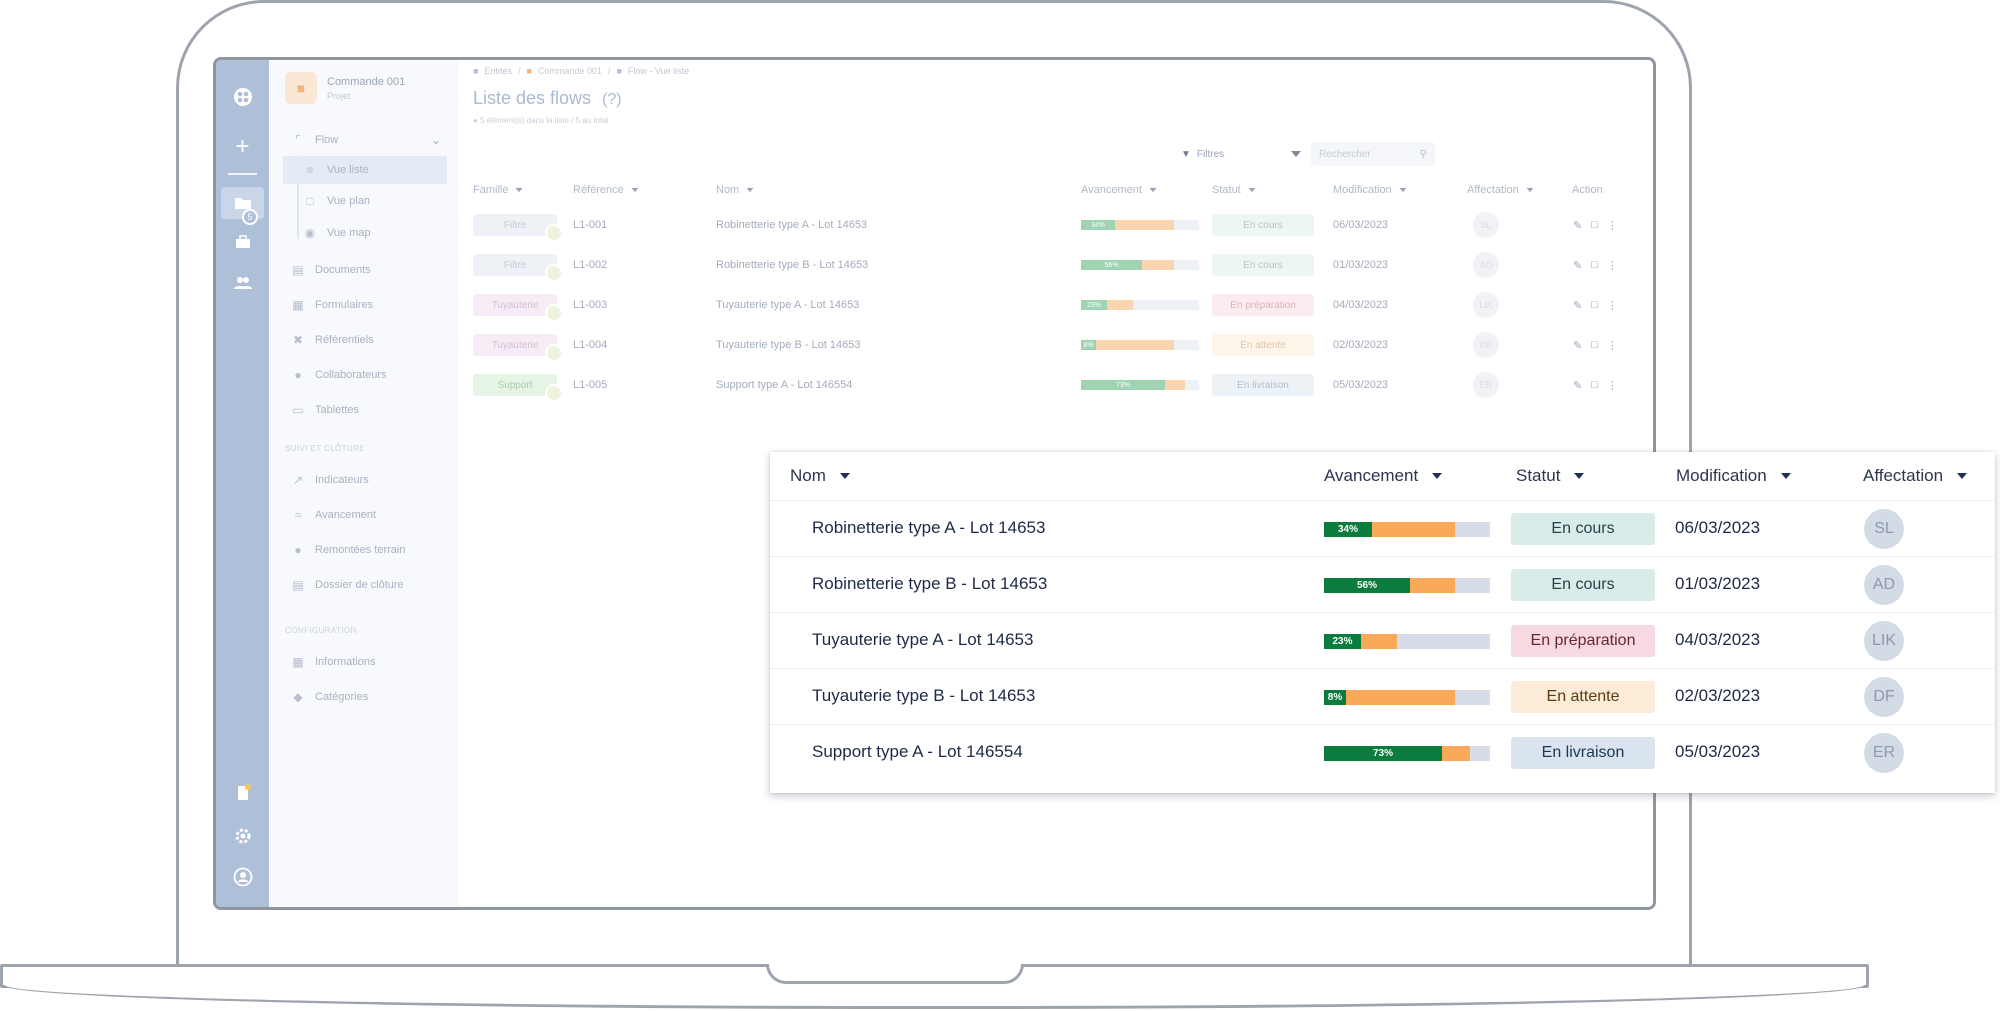 The height and width of the screenshot is (1011, 2000). I want to click on nav-indicateurs: ↗ Indicateurs, so click(365, 480).